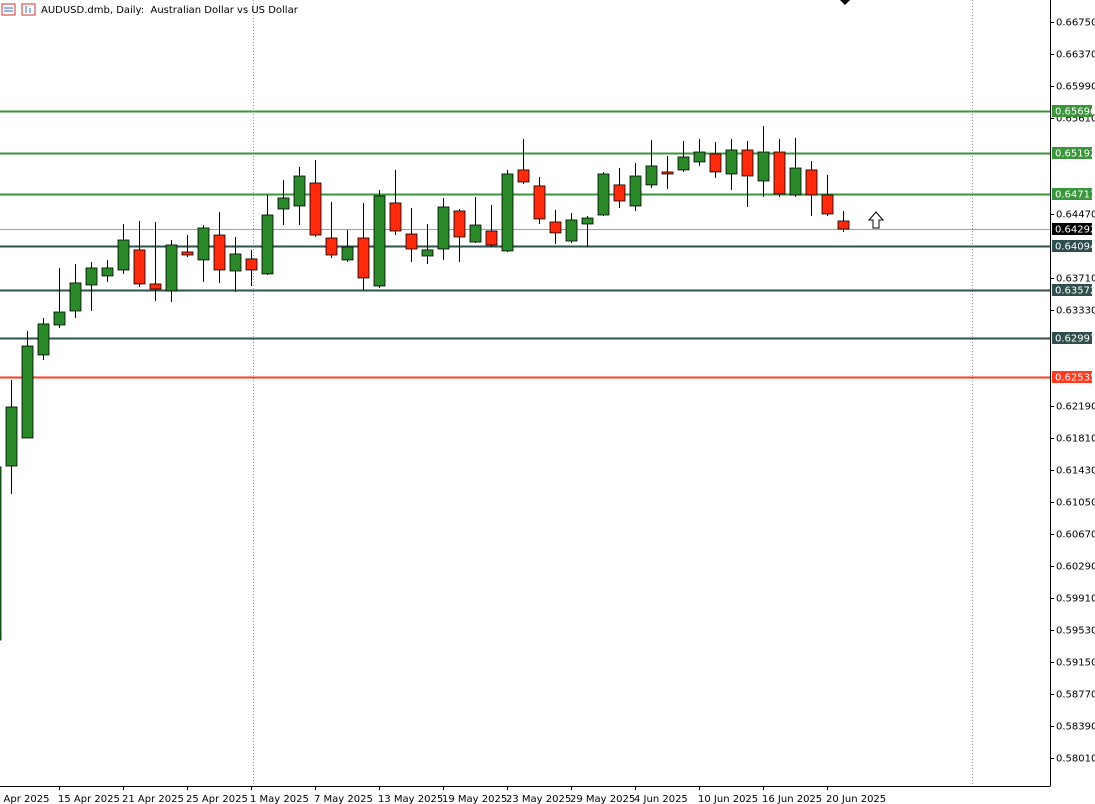 The image size is (1095, 804). What do you see at coordinates (24, 799) in the screenshot?
I see `x-tick-label: 9 Apr 2025` at bounding box center [24, 799].